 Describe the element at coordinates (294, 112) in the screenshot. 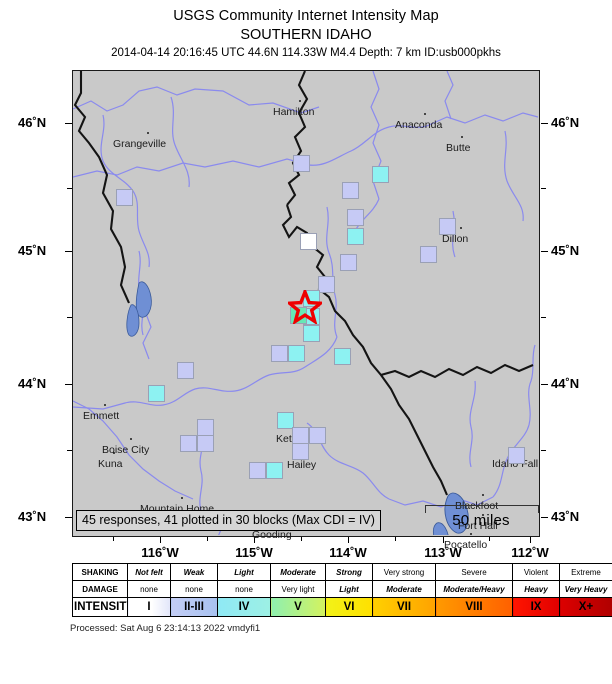

I see `city-label: Hamilton` at that location.